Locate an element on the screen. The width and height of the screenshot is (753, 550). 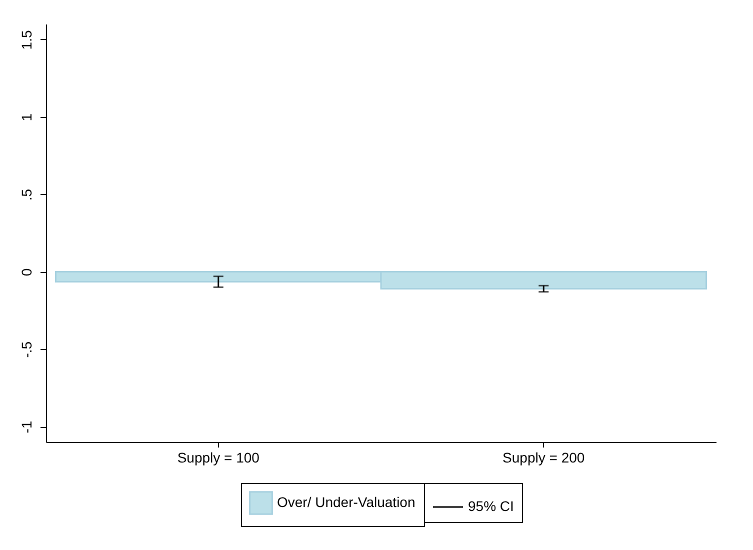
y-tick-label: 0 is located at coordinates (26, 272).